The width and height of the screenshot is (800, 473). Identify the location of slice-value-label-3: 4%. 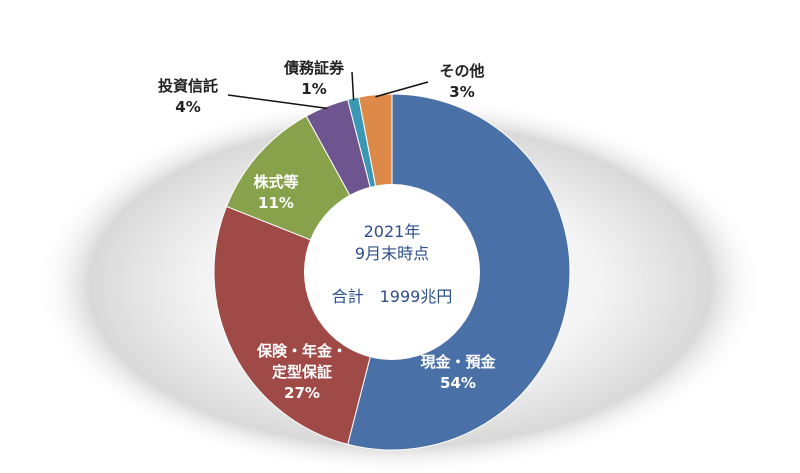
(187, 107).